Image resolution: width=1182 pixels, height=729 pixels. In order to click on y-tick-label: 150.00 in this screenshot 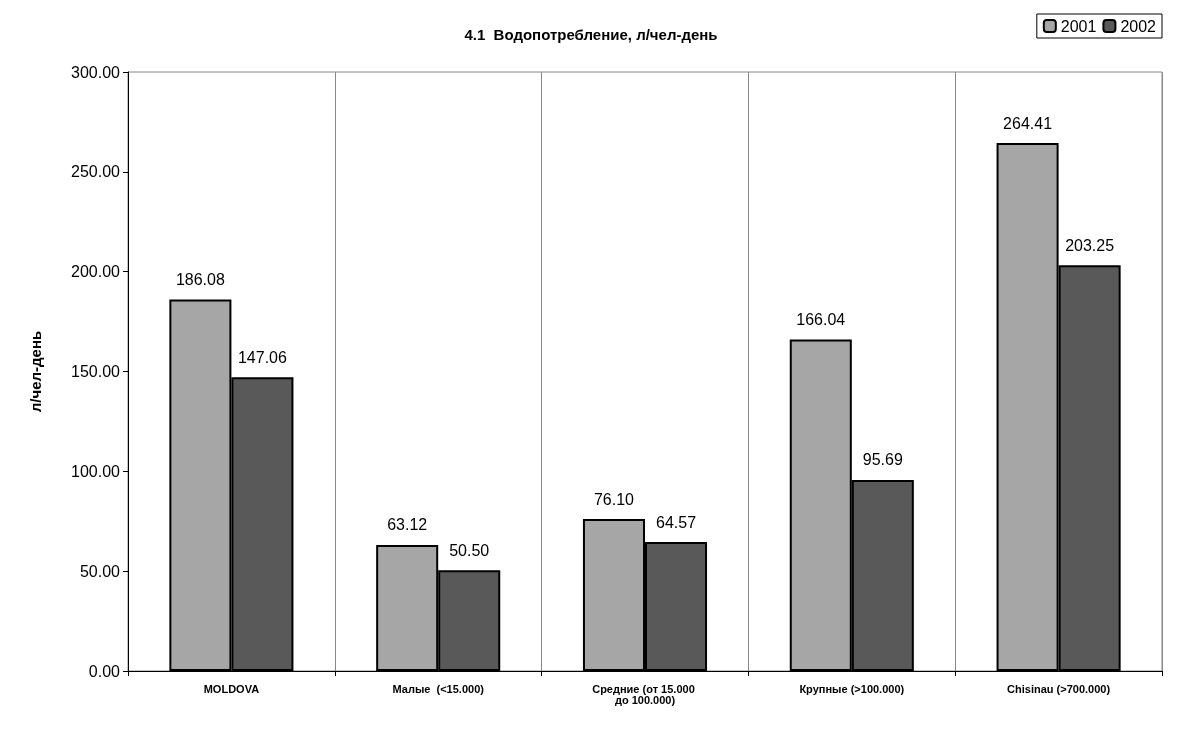, I will do `click(96, 371)`.